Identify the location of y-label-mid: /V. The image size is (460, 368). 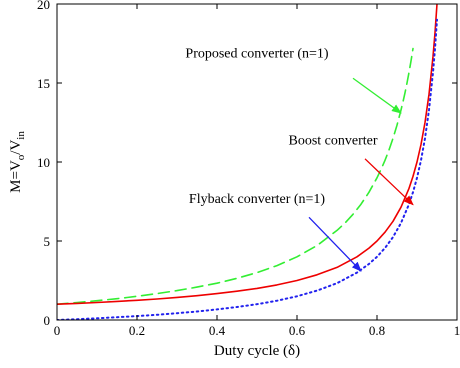
(16, 147).